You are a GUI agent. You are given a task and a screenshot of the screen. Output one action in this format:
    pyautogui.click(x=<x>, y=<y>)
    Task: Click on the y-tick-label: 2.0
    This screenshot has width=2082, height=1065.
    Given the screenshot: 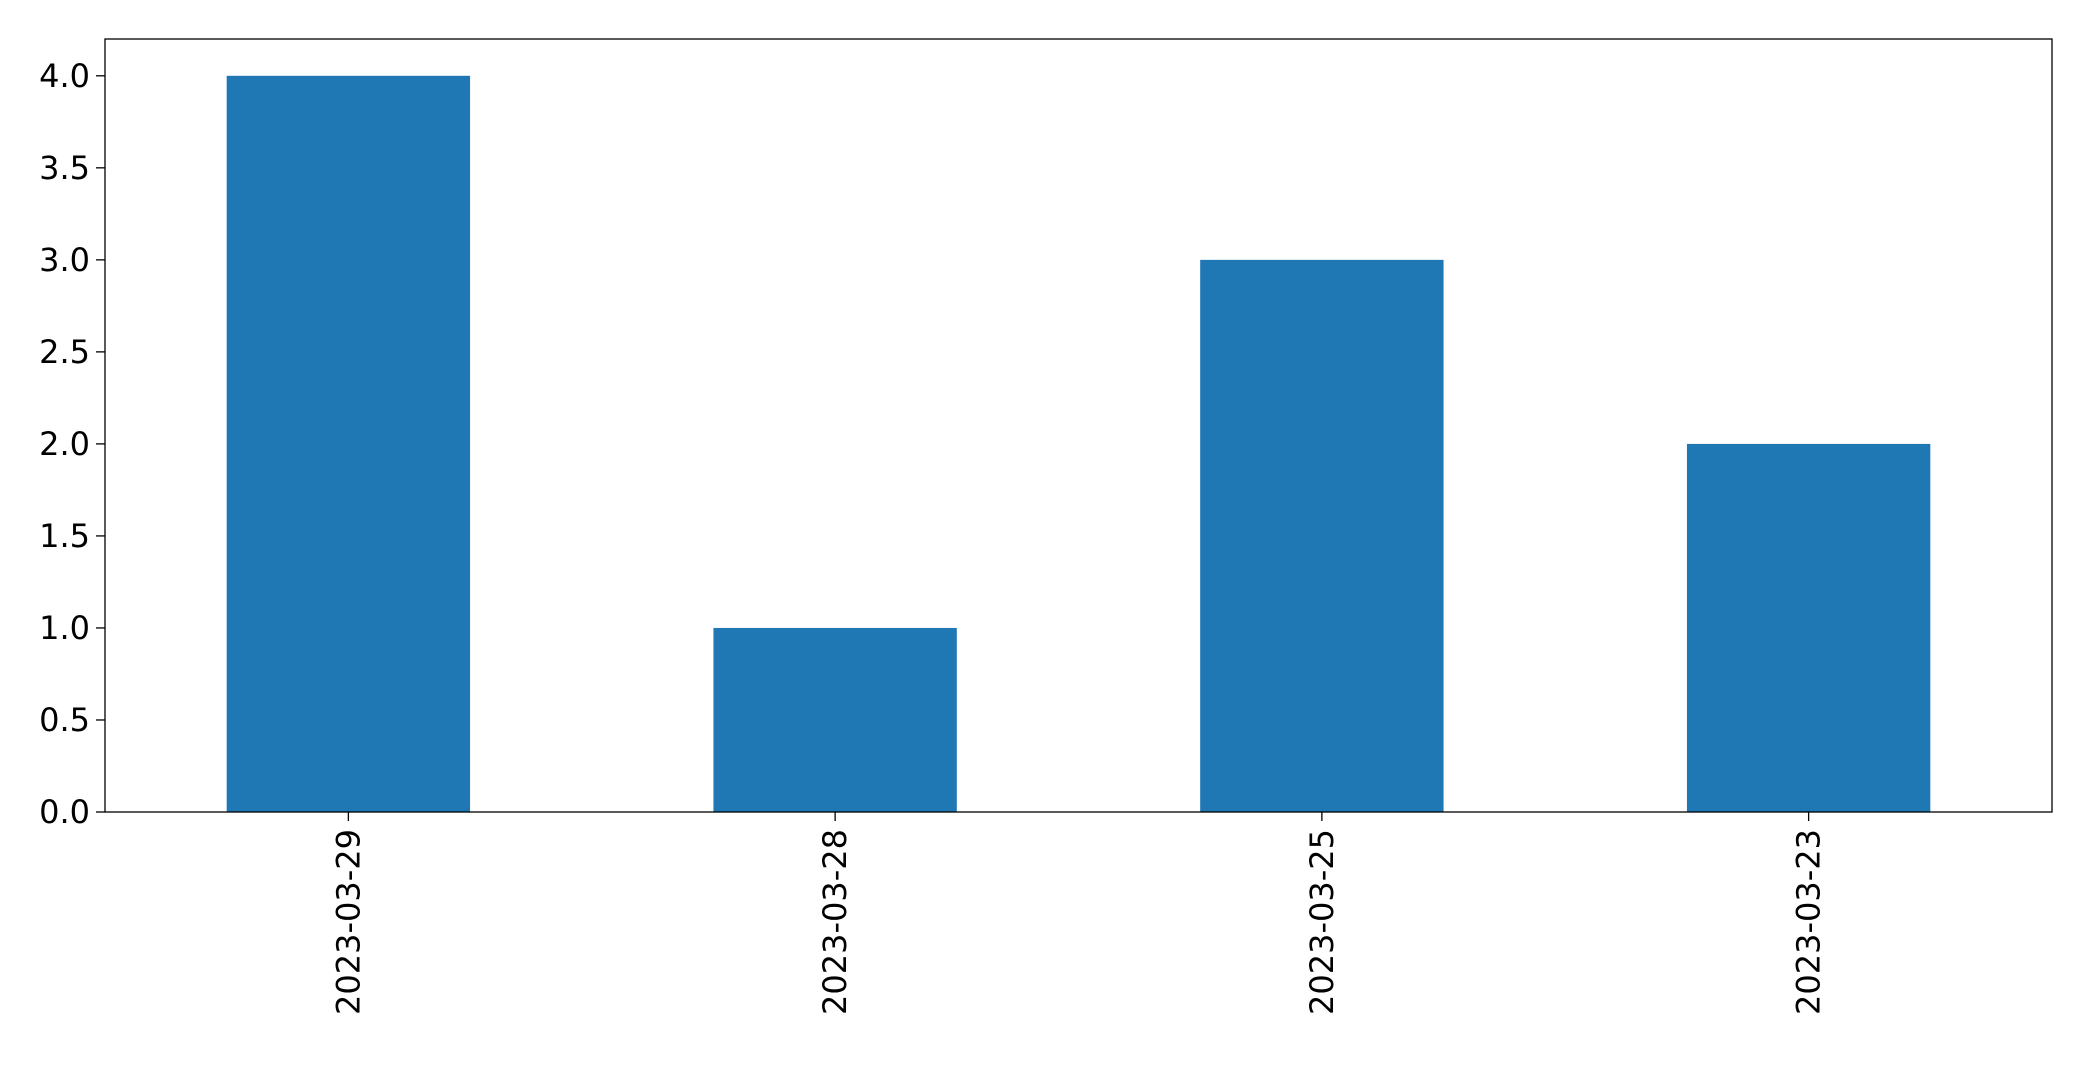 What is the action you would take?
    pyautogui.click(x=64, y=444)
    